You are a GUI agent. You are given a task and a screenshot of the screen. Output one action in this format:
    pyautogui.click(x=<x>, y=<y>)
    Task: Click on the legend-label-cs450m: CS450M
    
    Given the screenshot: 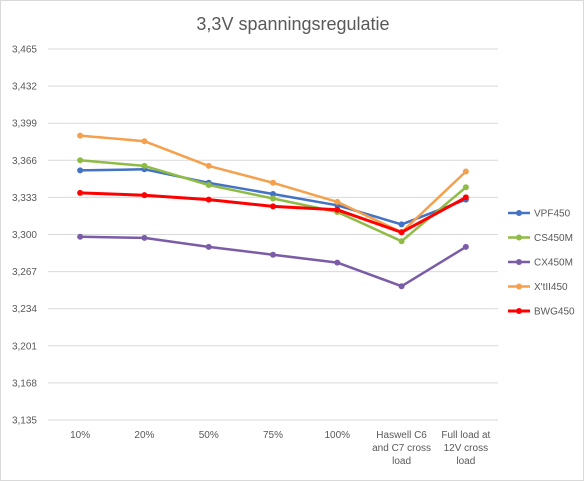 What is the action you would take?
    pyautogui.click(x=553, y=238)
    